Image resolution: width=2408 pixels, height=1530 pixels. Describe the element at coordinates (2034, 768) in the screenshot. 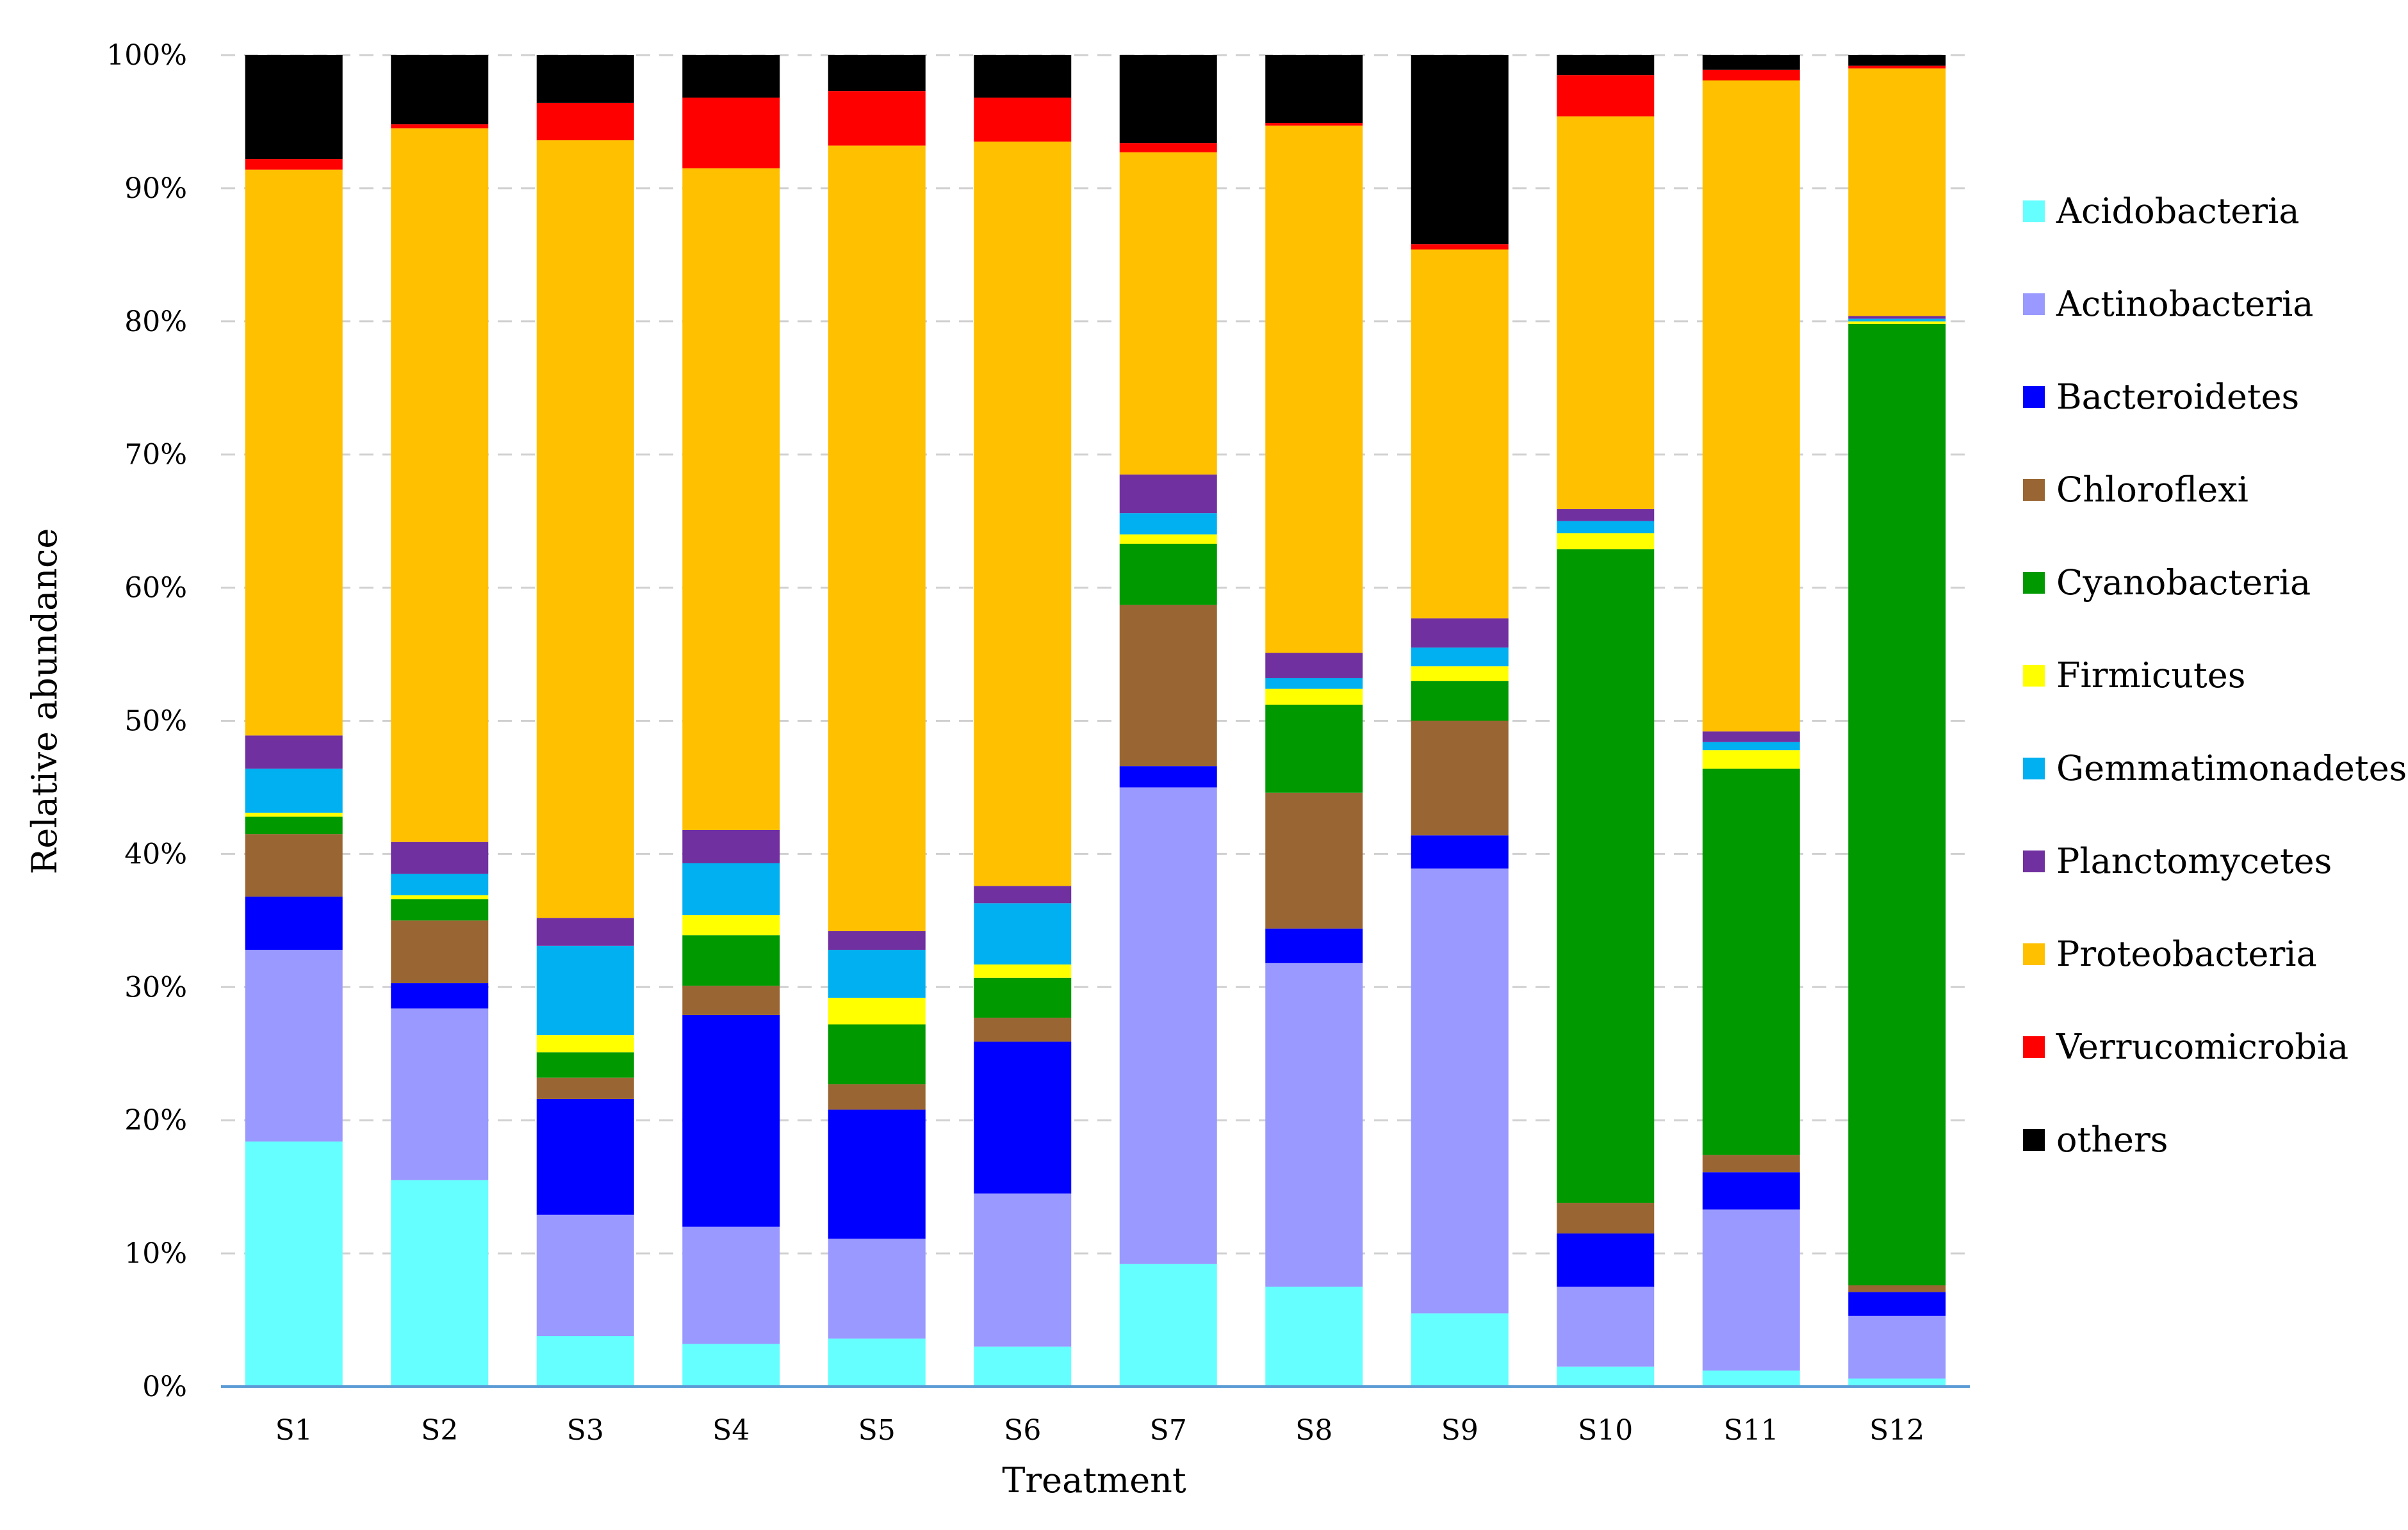

I see `legend-swatch-gemmatimonadetes` at that location.